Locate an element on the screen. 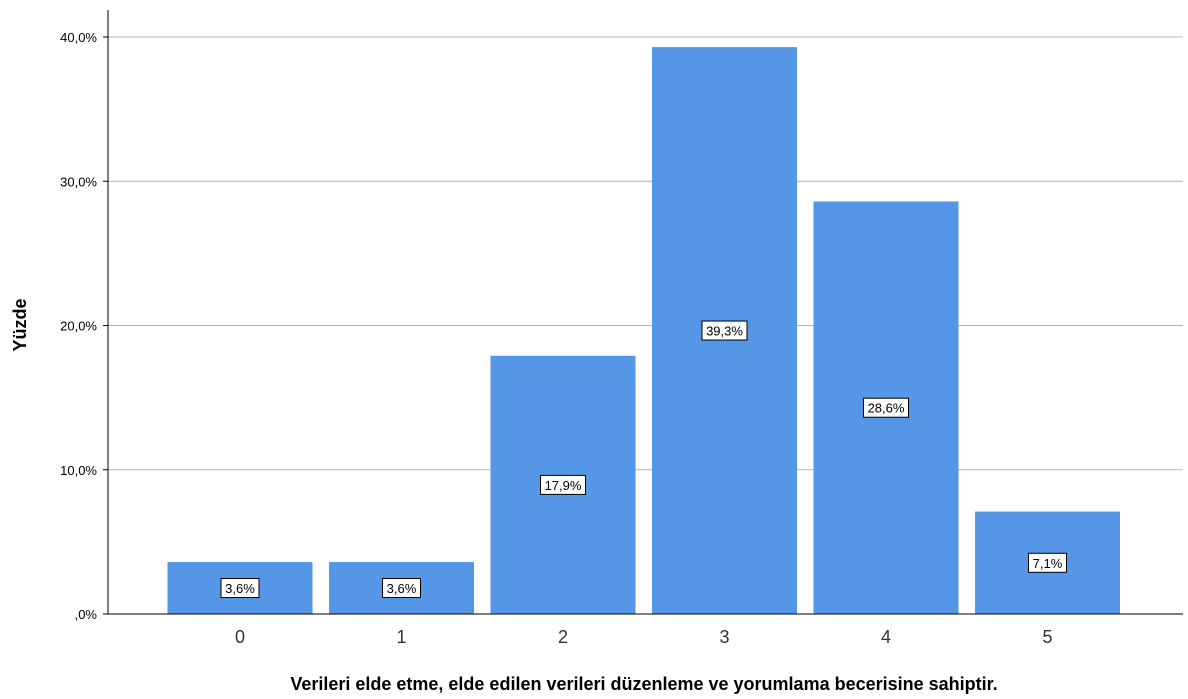 This screenshot has width=1188, height=699. x-tick-label: 5 is located at coordinates (1047, 637).